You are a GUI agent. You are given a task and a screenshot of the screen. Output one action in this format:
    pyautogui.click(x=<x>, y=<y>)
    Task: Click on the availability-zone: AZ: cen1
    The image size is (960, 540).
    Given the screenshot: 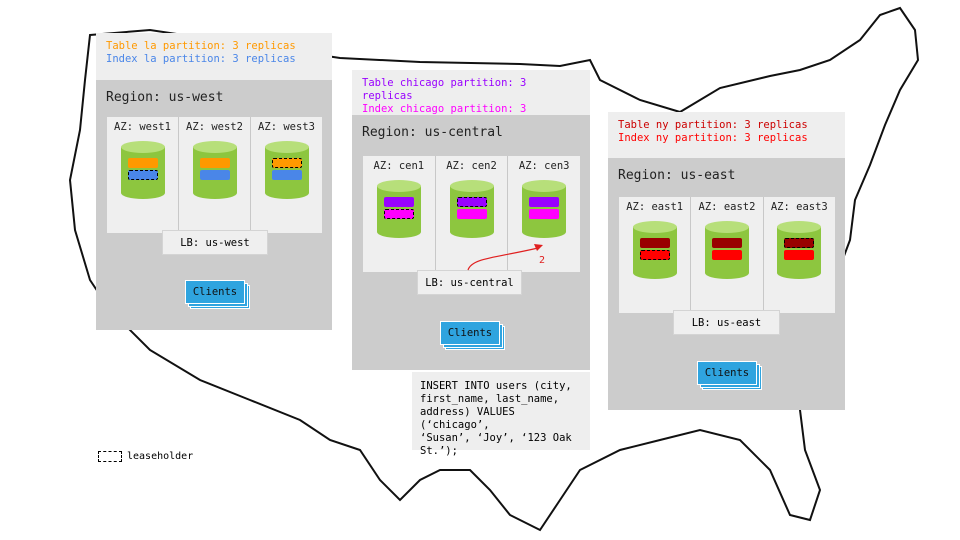 What is the action you would take?
    pyautogui.click(x=399, y=214)
    